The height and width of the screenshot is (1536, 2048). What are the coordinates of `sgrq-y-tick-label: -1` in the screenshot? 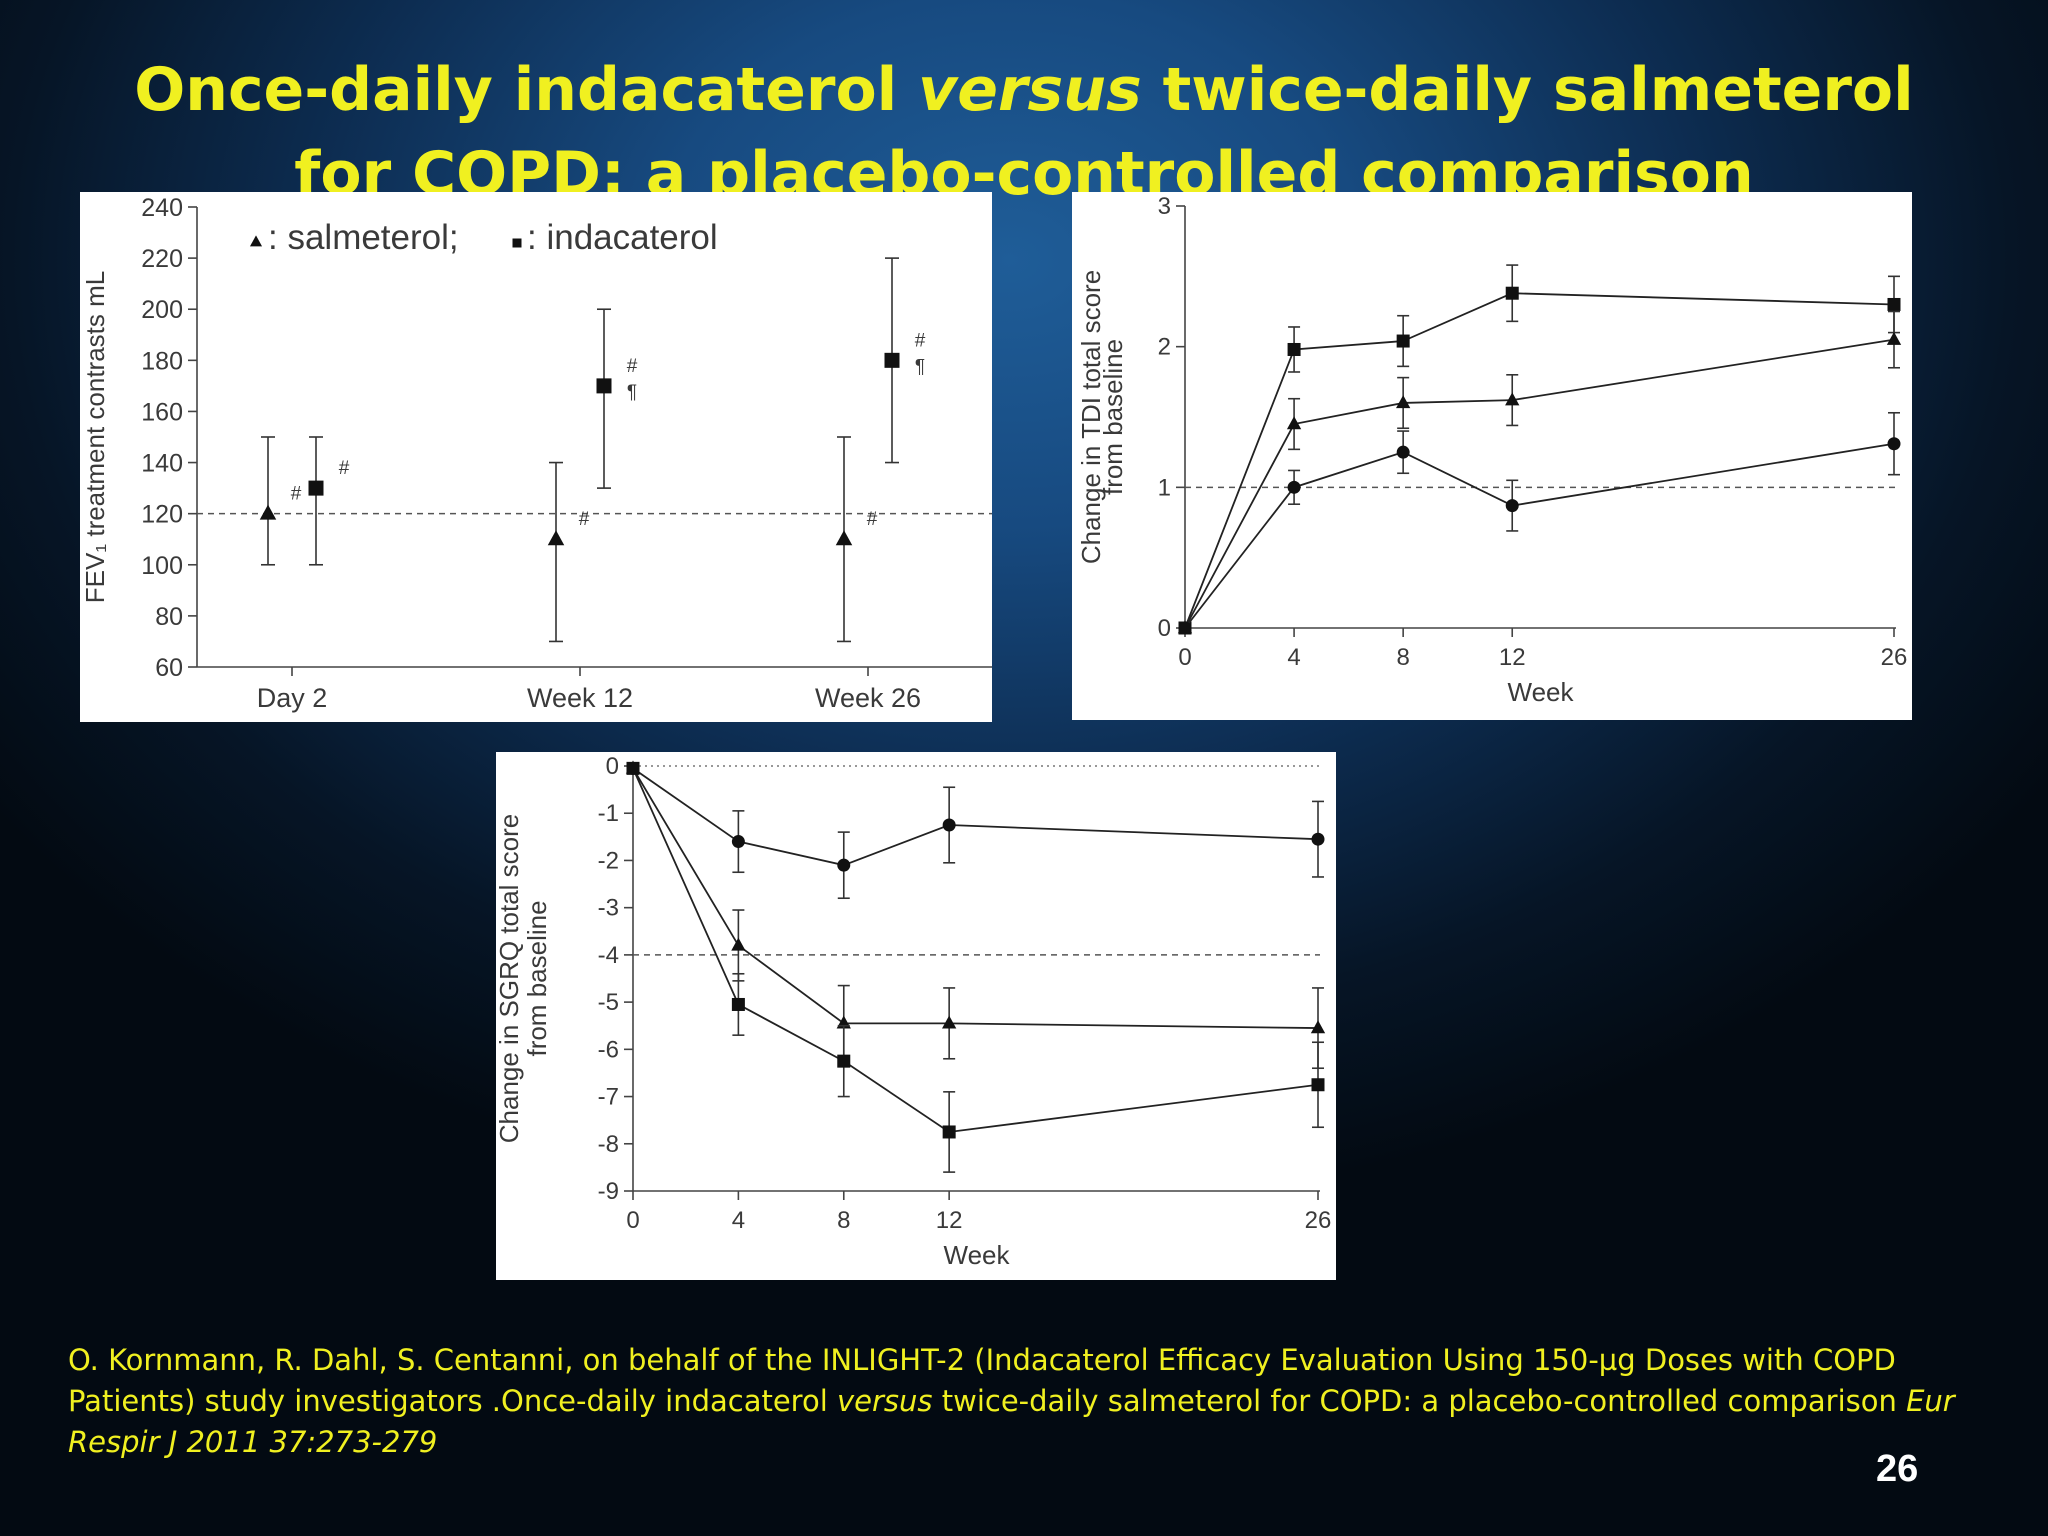 It's located at (608, 813).